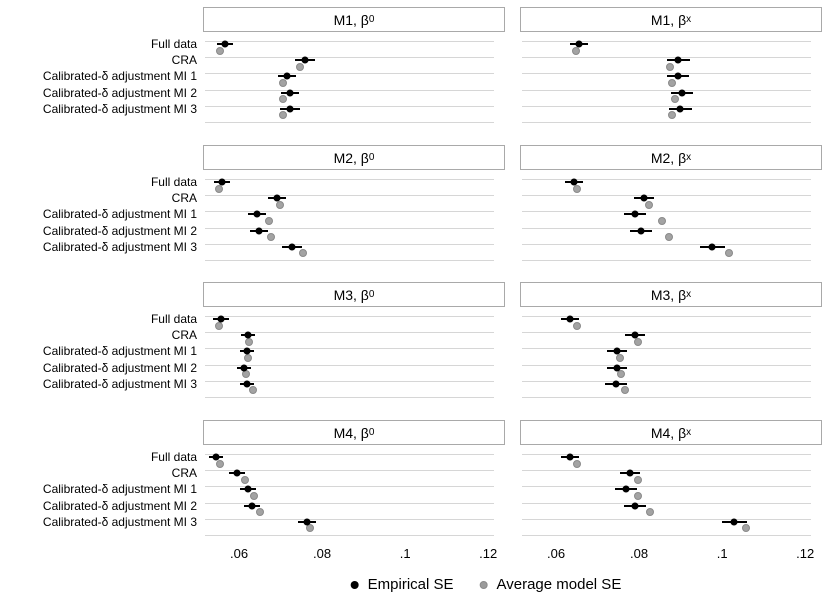 Image resolution: width=830 pixels, height=604 pixels. What do you see at coordinates (668, 19) in the screenshot?
I see `panel-title-text: M1, β` at bounding box center [668, 19].